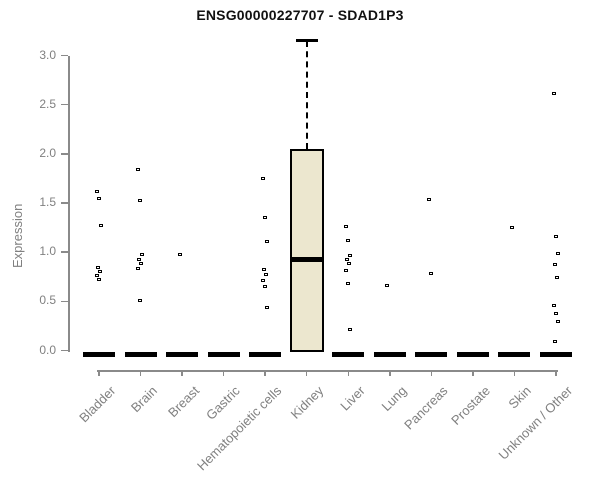 This screenshot has width=600, height=500. What do you see at coordinates (300, 15) in the screenshot?
I see `chart-title: ENSG00000227707 - SDAD1P3` at bounding box center [300, 15].